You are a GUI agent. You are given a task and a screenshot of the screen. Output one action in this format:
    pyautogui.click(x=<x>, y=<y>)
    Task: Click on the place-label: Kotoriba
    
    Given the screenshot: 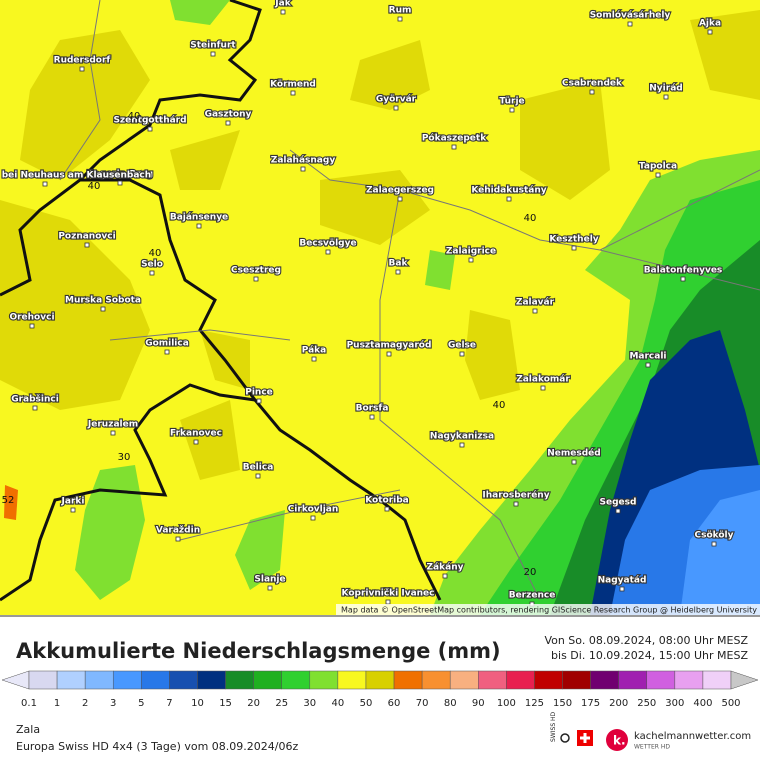 What is the action you would take?
    pyautogui.click(x=387, y=501)
    